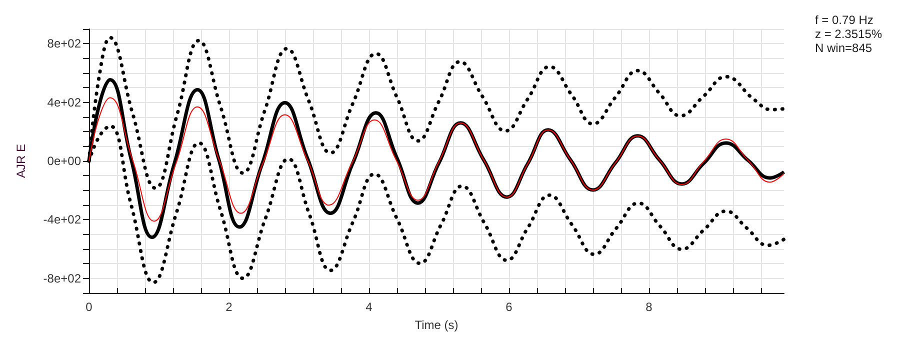  Describe the element at coordinates (64, 161) in the screenshot. I see `y-tick-label: 0e+00` at that location.